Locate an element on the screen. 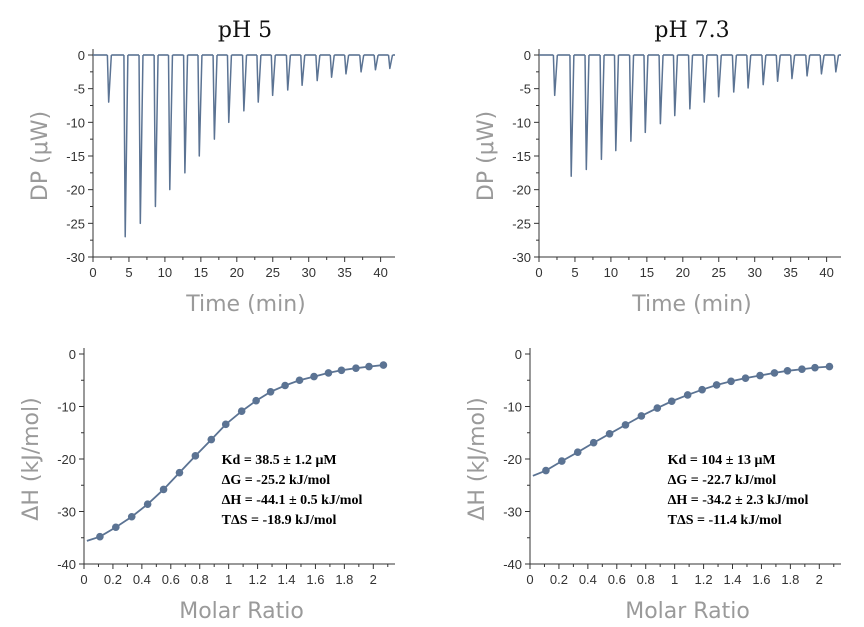 The width and height of the screenshot is (864, 627). fit-parameter-text: ΔG = -25.2 kJ/mol is located at coordinates (276, 480).